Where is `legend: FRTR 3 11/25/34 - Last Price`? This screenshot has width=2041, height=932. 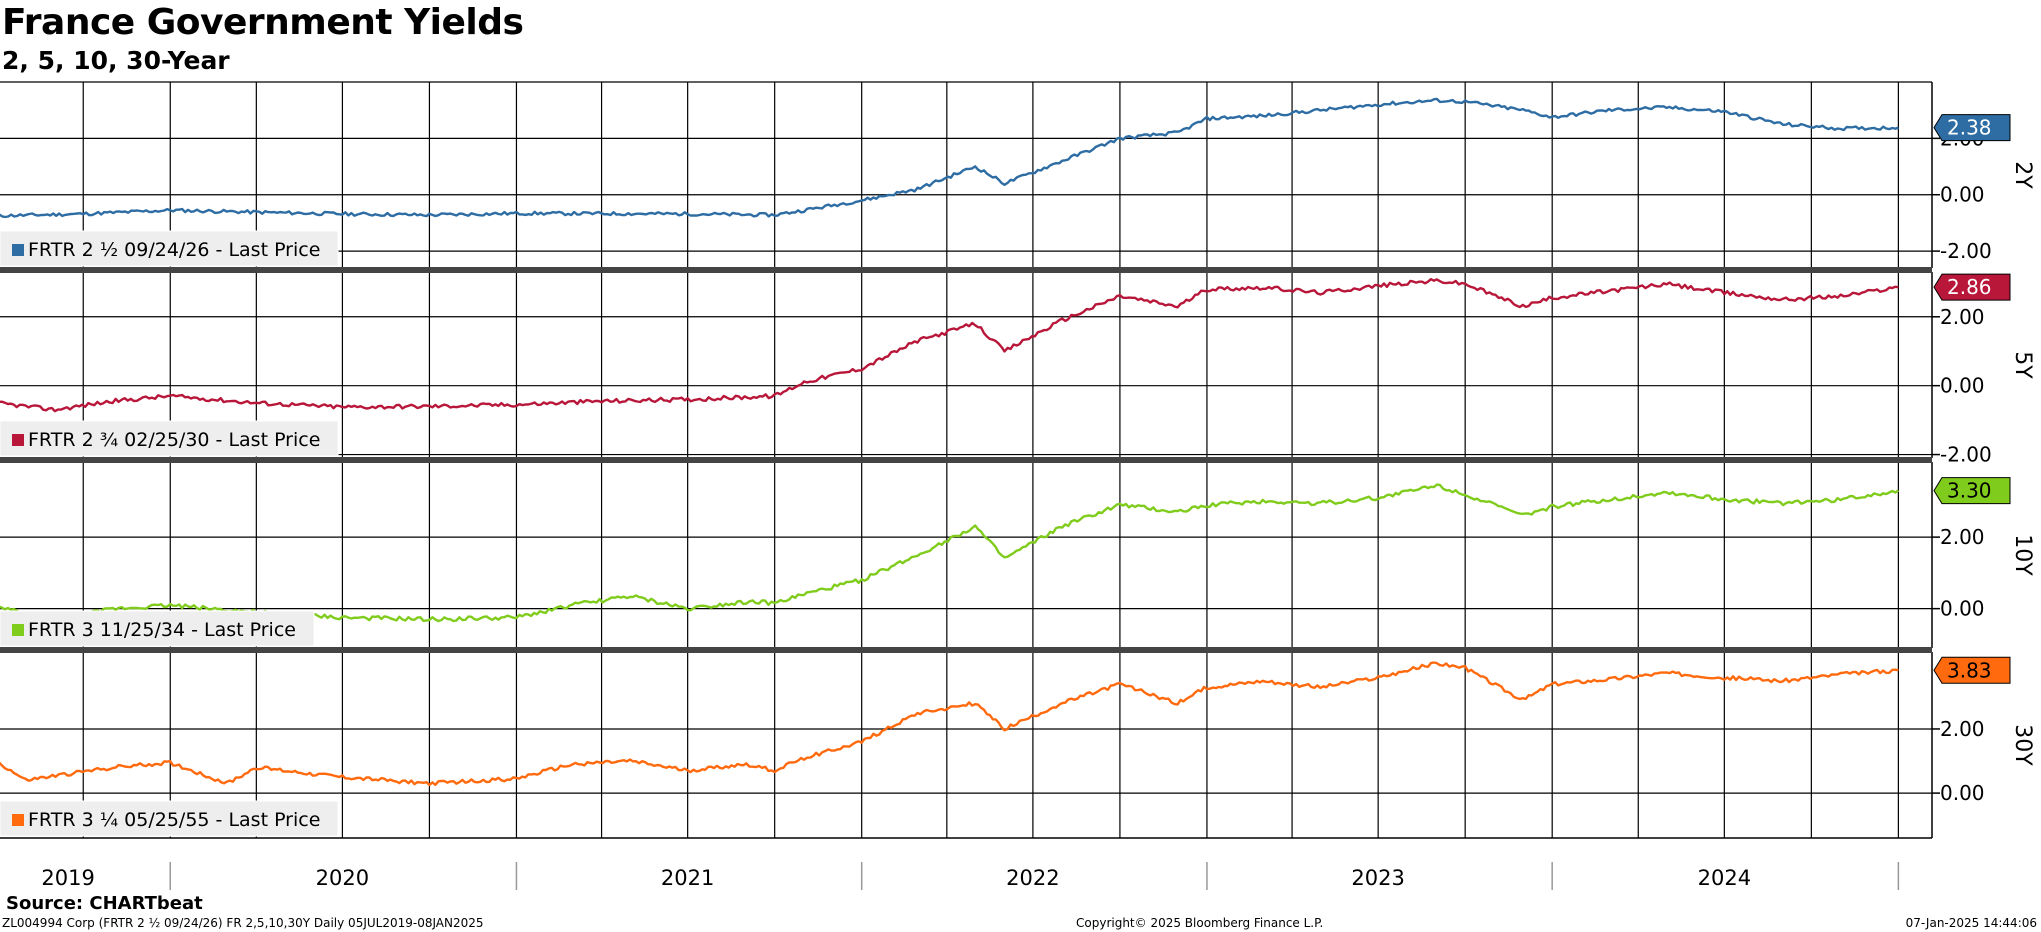
legend: FRTR 3 11/25/34 - Last Price is located at coordinates (157, 628).